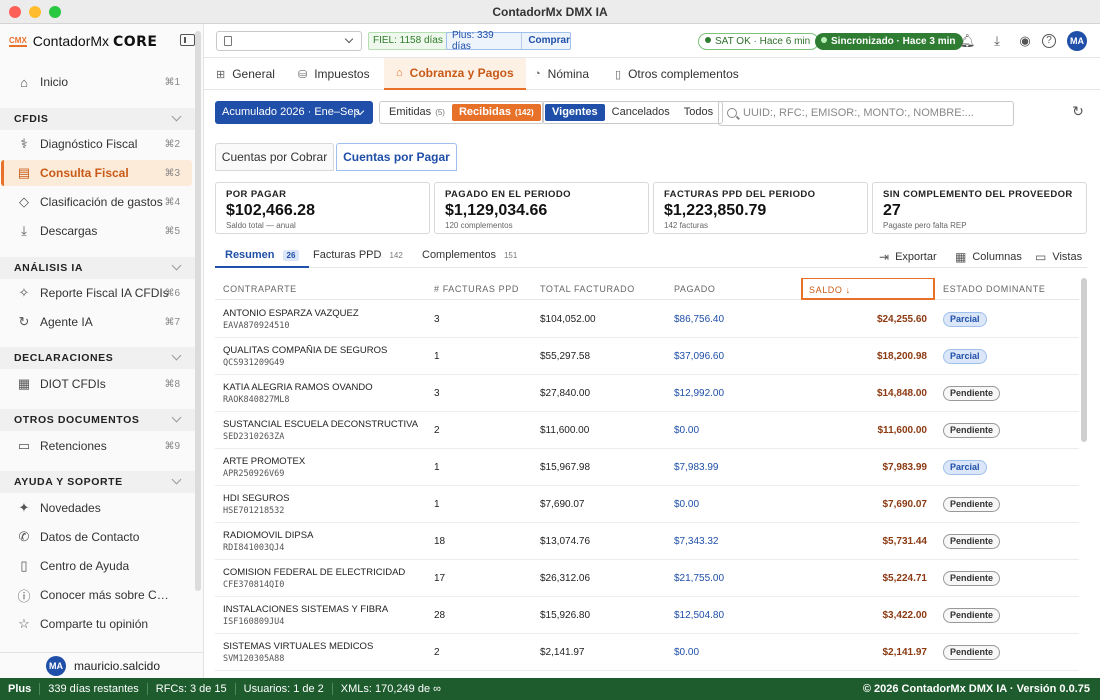 Image resolution: width=1100 pixels, height=700 pixels. Describe the element at coordinates (24, 507) in the screenshot. I see `sparkles-icon: ✦` at that location.